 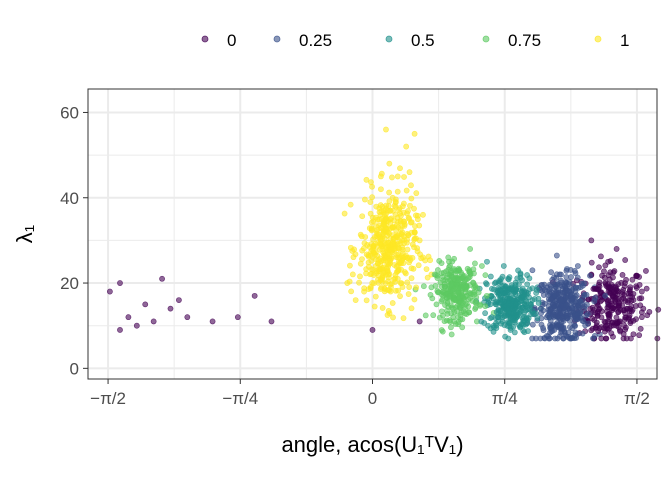 I want to click on point-0.75-dense-244, so click(x=462, y=296).